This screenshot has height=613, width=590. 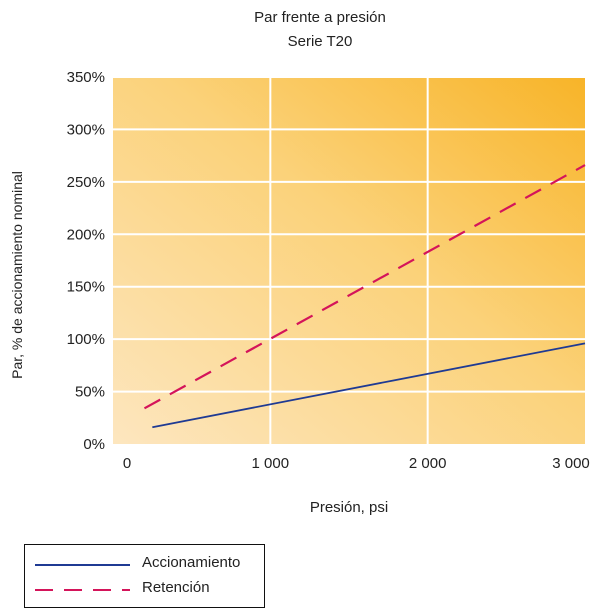 I want to click on legend-item-retencion: Retención, so click(x=144, y=589).